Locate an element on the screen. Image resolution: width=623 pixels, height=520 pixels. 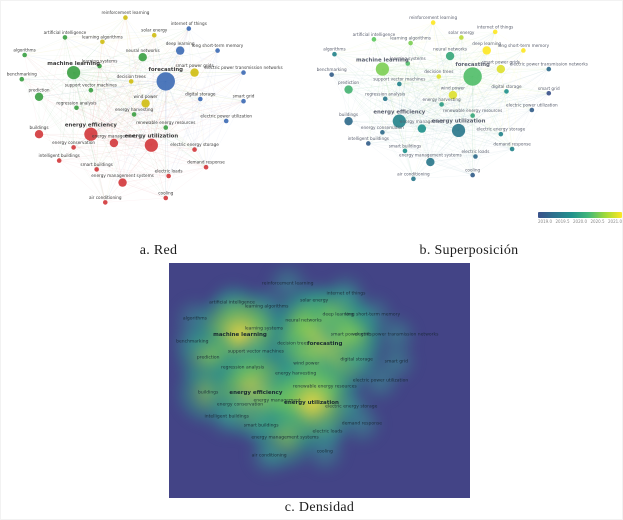
node-label: wind power is located at coordinates (146, 96).